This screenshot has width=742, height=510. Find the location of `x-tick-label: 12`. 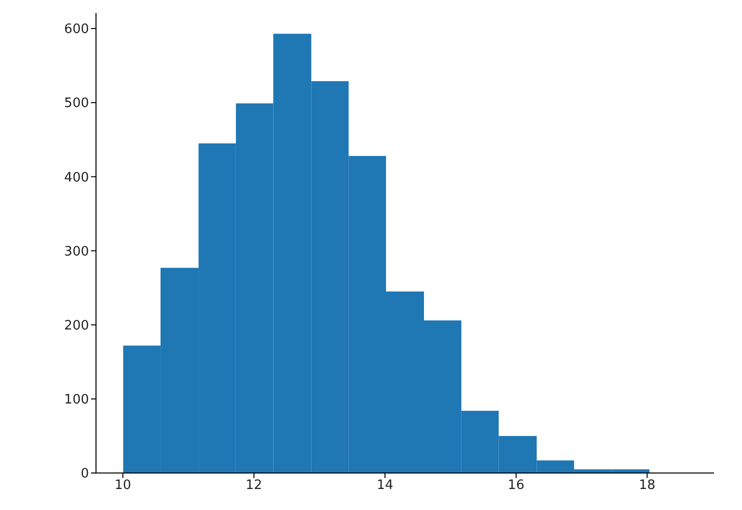

x-tick-label: 12 is located at coordinates (254, 486).